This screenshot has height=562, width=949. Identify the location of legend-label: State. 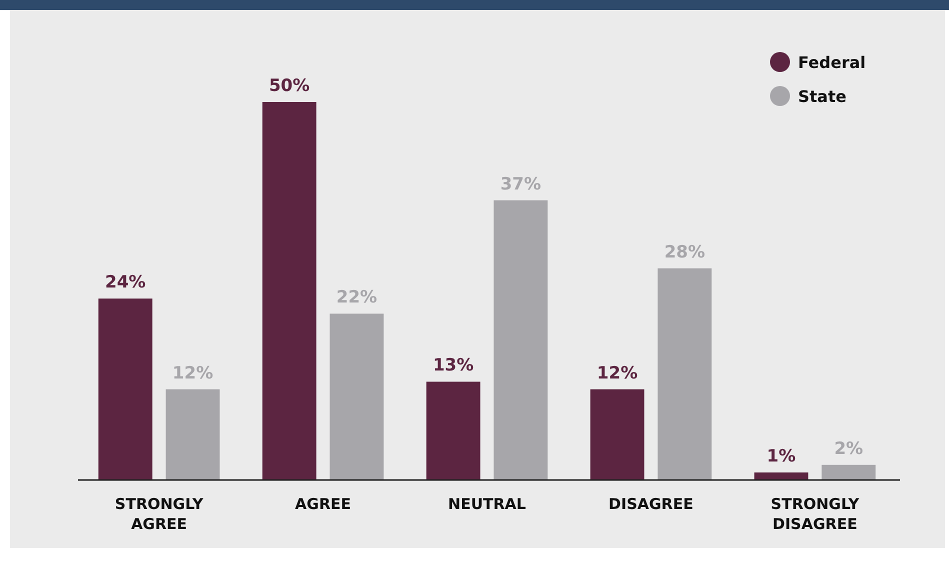
(822, 96).